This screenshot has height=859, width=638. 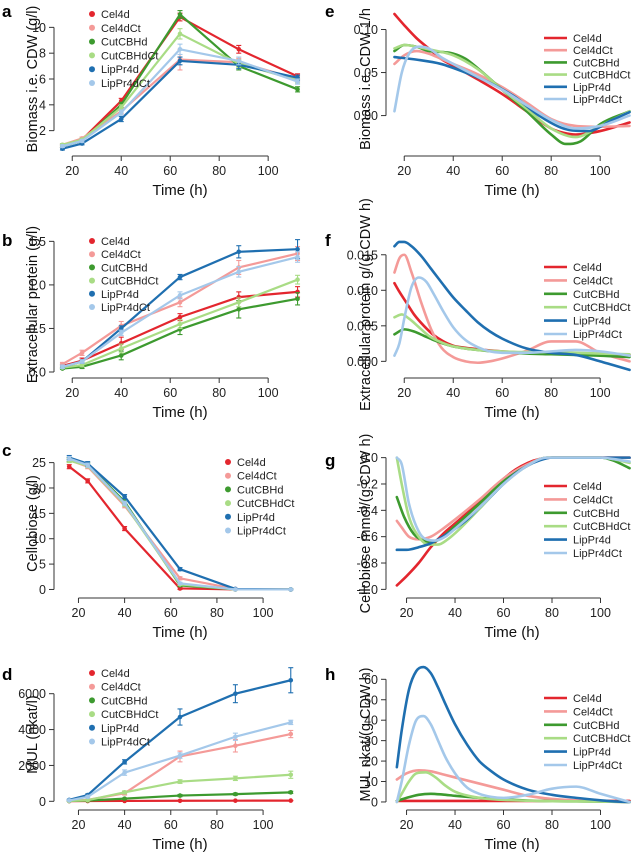 What do you see at coordinates (362, 326) in the screenshot?
I see `y-tick-label: 0.005` at bounding box center [362, 326].